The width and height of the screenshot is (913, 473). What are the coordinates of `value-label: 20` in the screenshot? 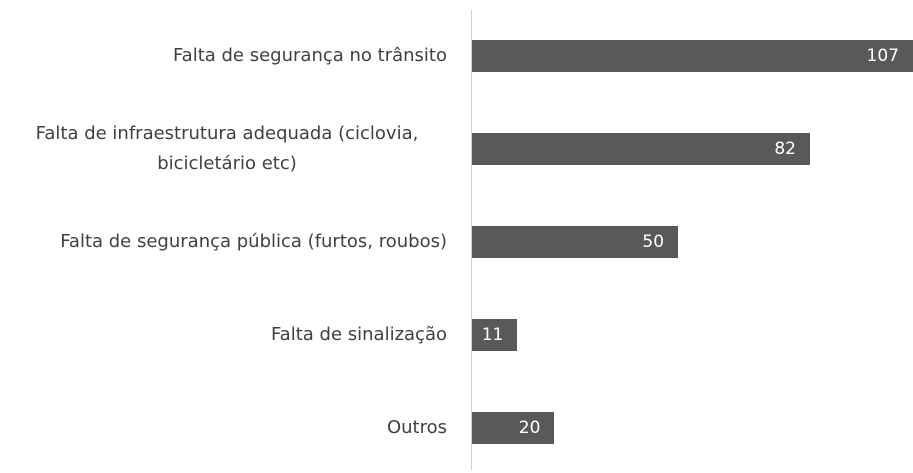 It's located at (529, 428).